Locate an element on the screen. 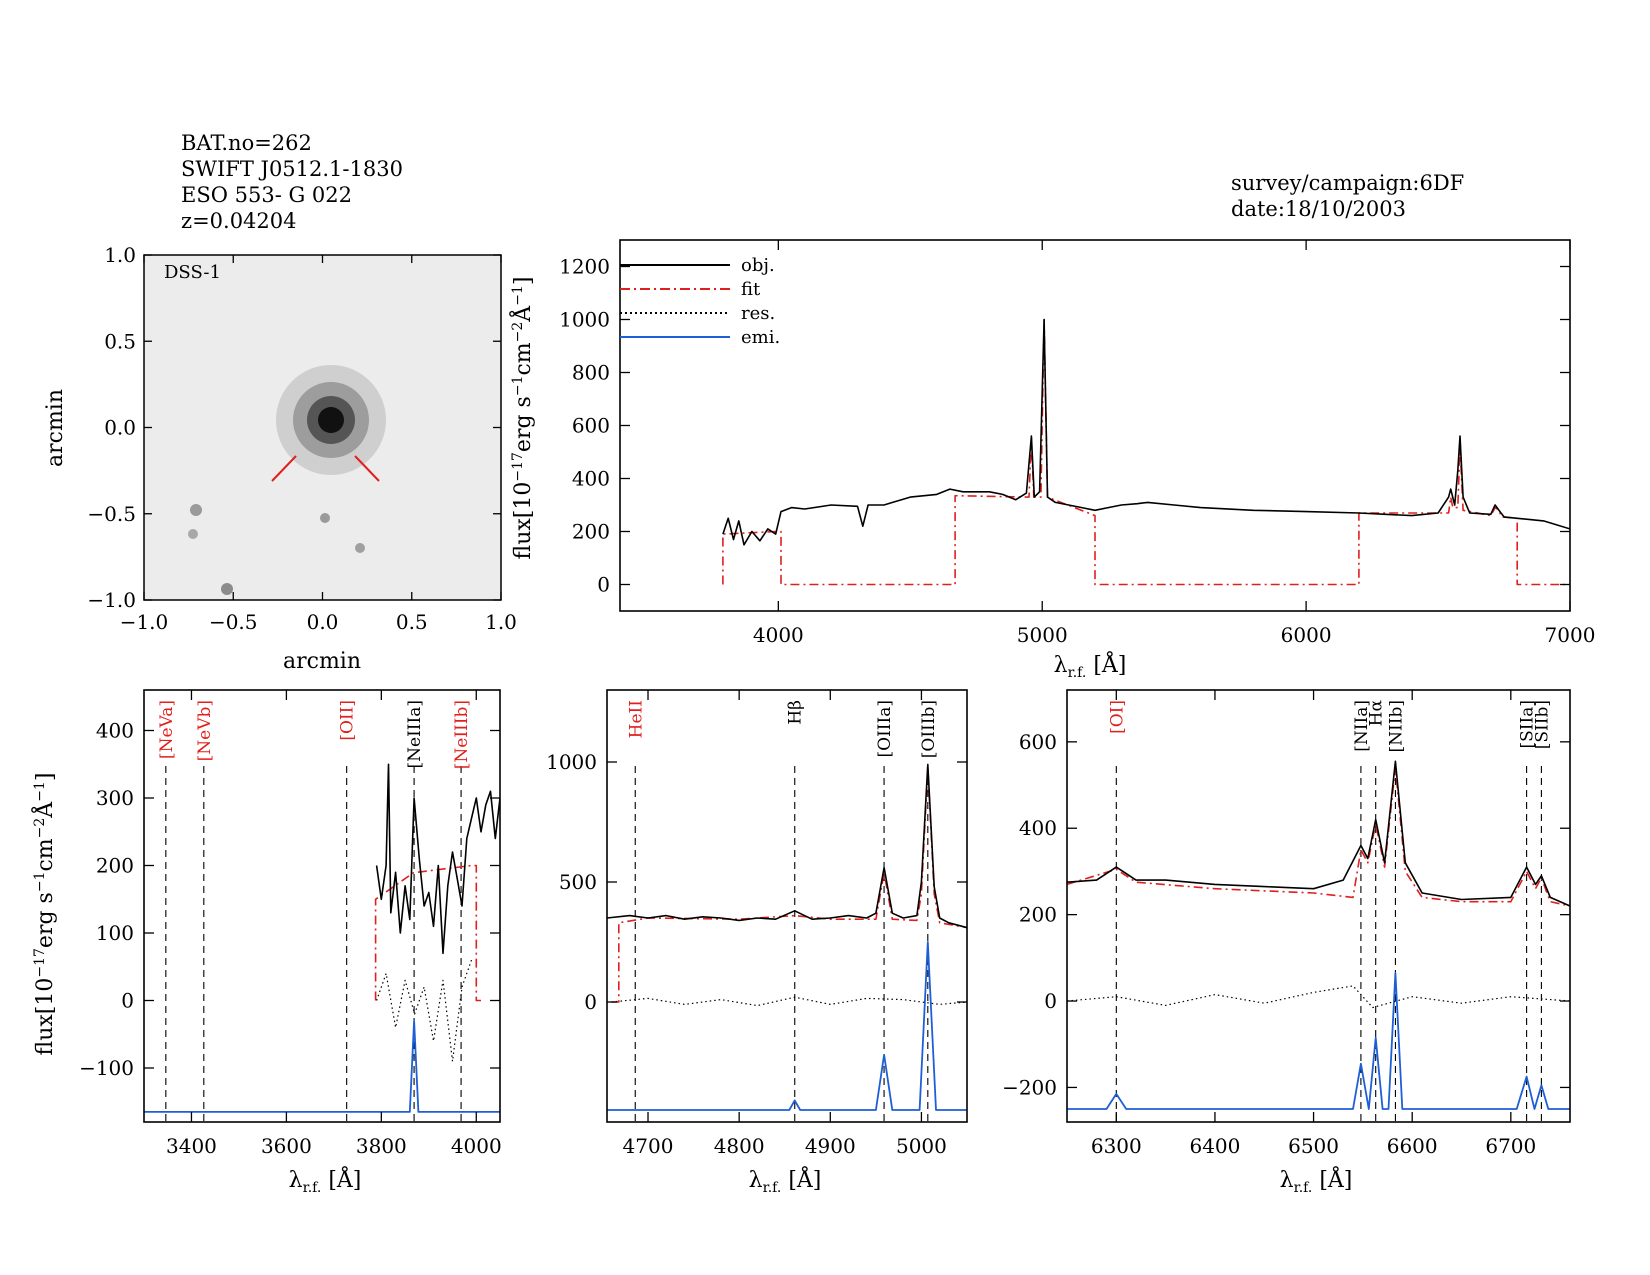 This screenshot has width=1650, height=1275. header-line-eso: ESO 553- G 022 is located at coordinates (266, 195).